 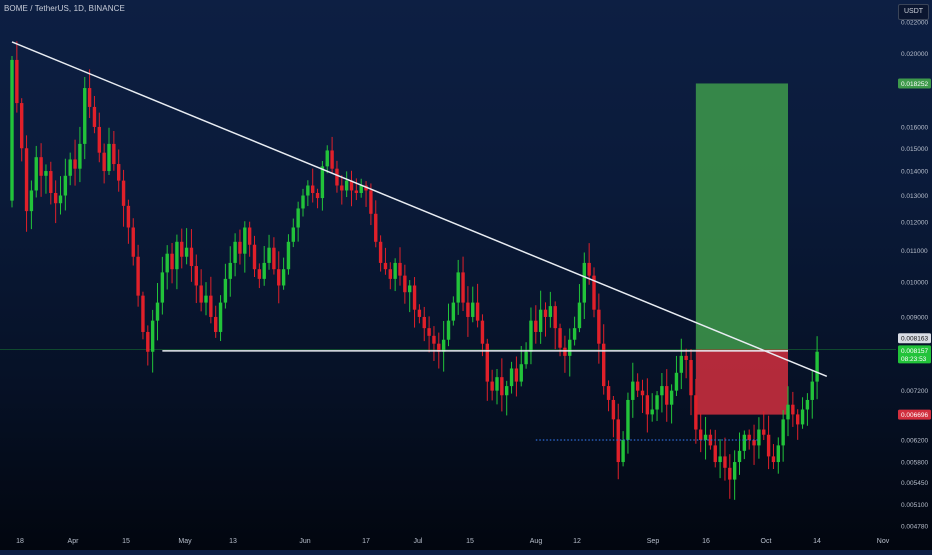 I want to click on time-axis-tick: Oct, so click(x=766, y=541).